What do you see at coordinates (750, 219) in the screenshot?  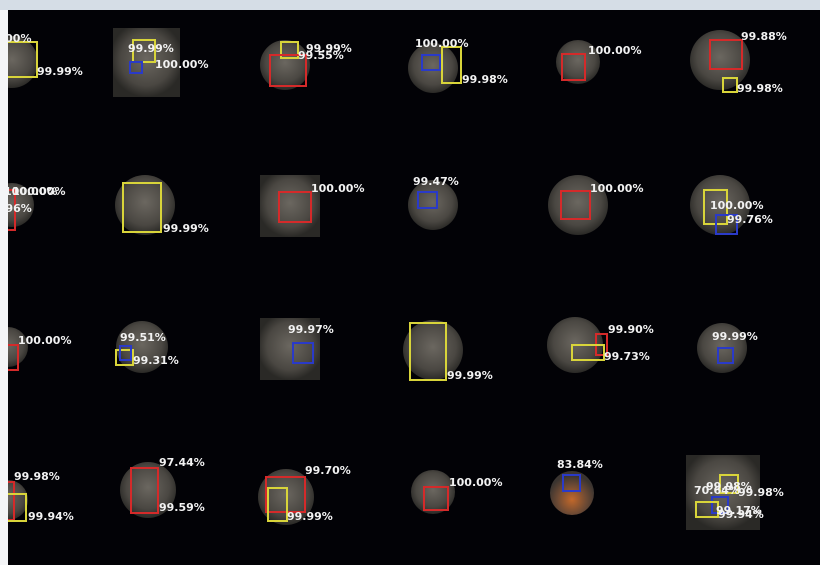 I see `confidence-label: 99.76%` at bounding box center [750, 219].